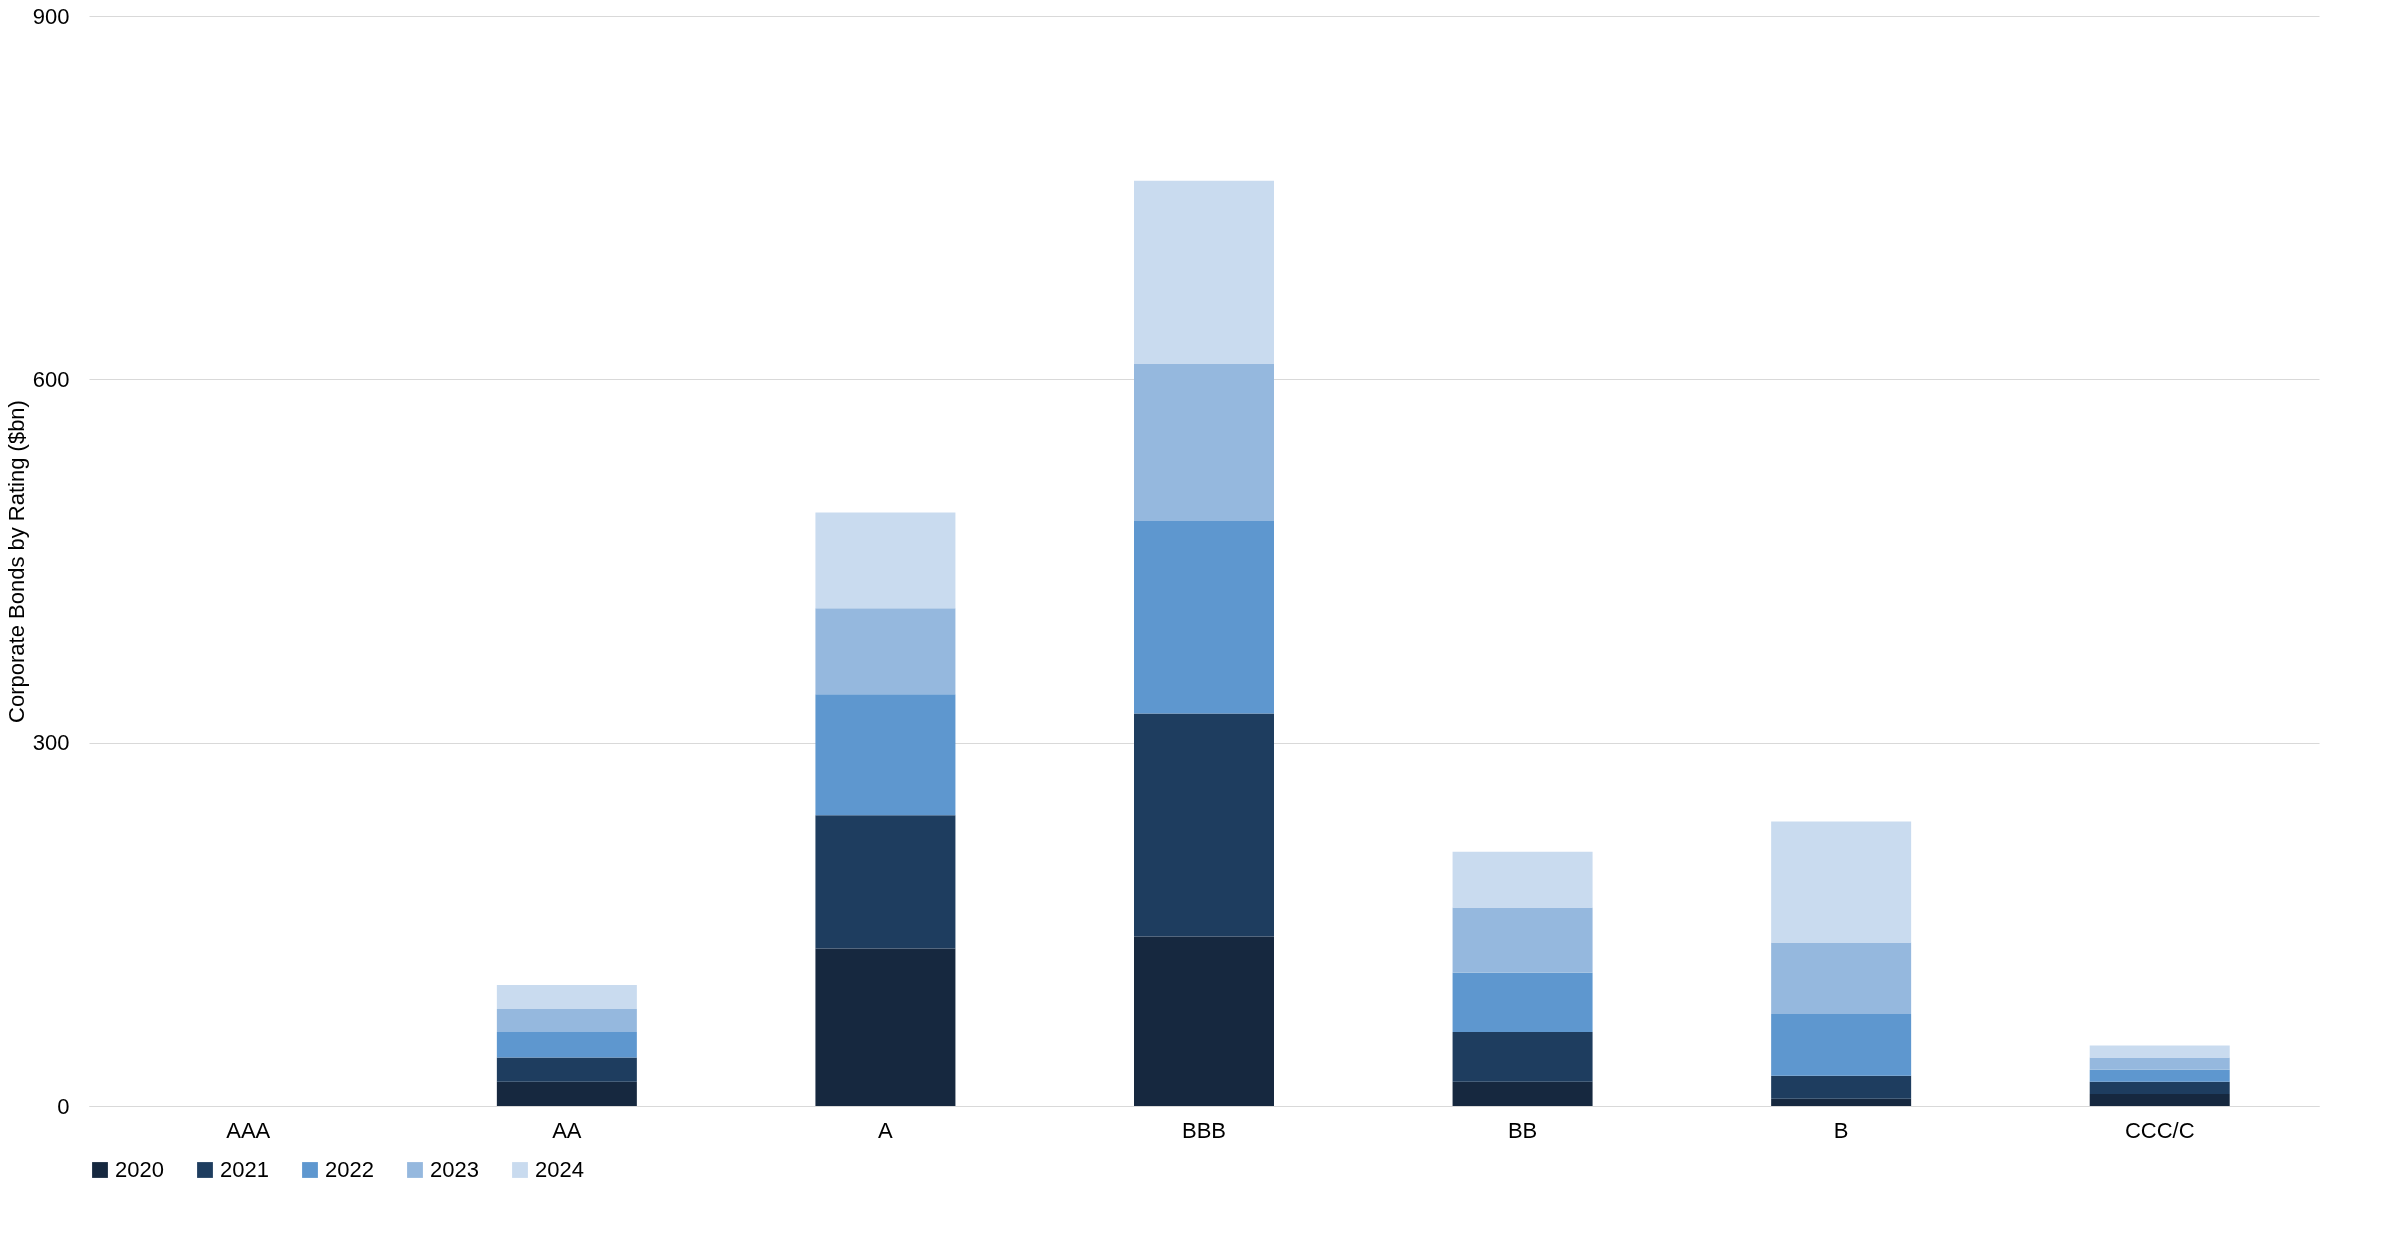 Image resolution: width=2398 pixels, height=1251 pixels. I want to click on legend-label: 2021, so click(244, 1169).